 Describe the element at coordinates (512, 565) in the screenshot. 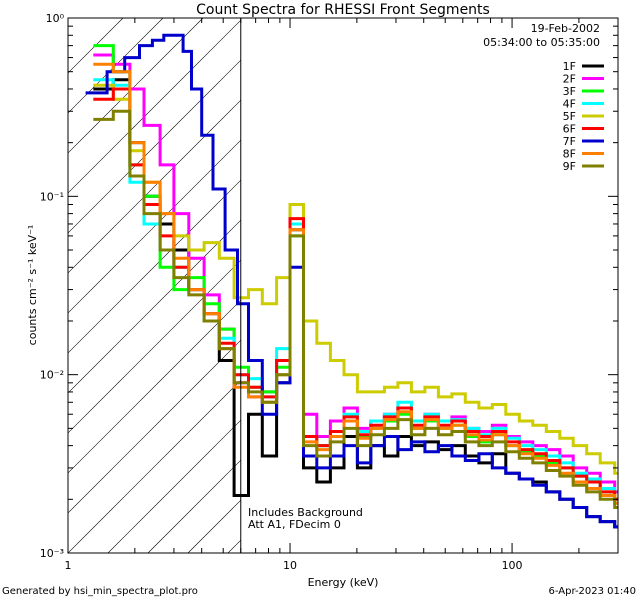

I see `x-tick-label: 100` at that location.